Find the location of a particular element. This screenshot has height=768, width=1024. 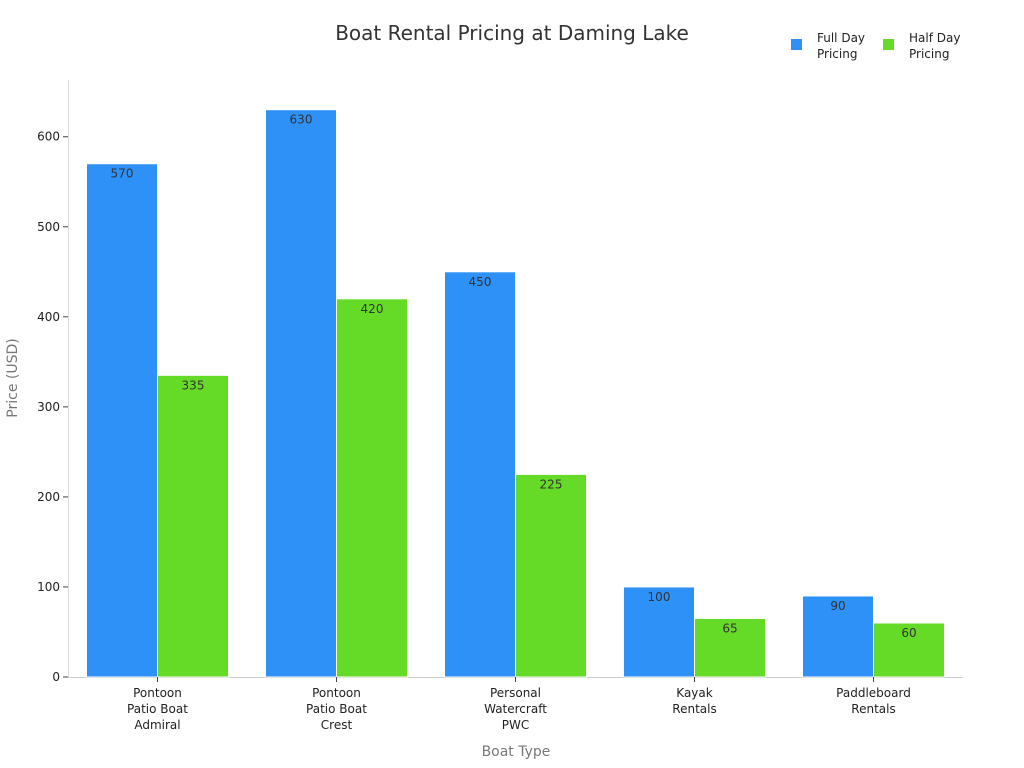

y-tick-label: 200 is located at coordinates (48, 497).